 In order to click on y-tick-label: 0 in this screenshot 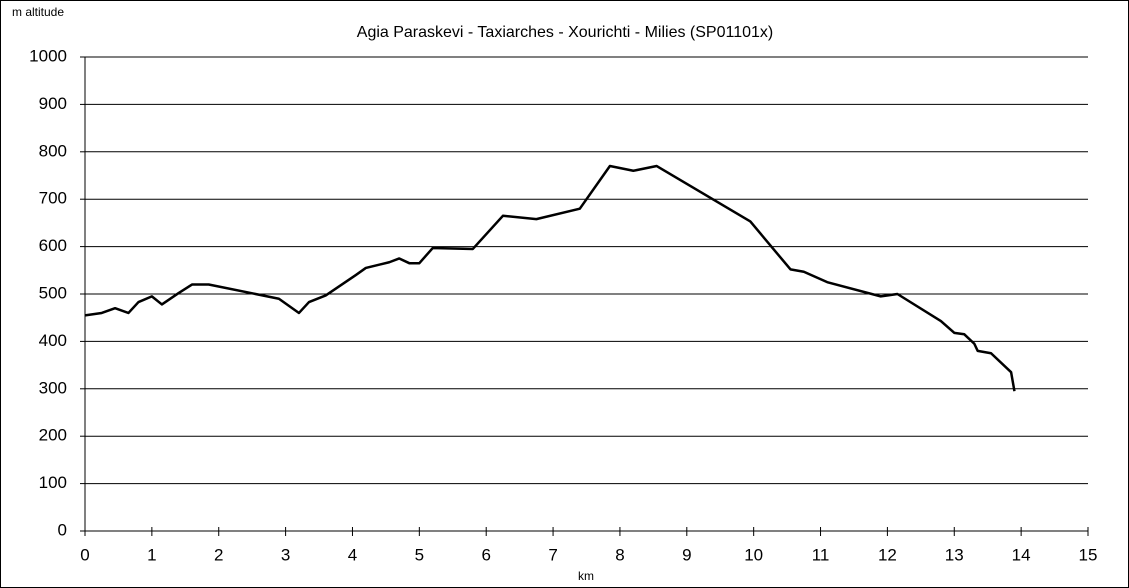, I will do `click(62, 529)`.